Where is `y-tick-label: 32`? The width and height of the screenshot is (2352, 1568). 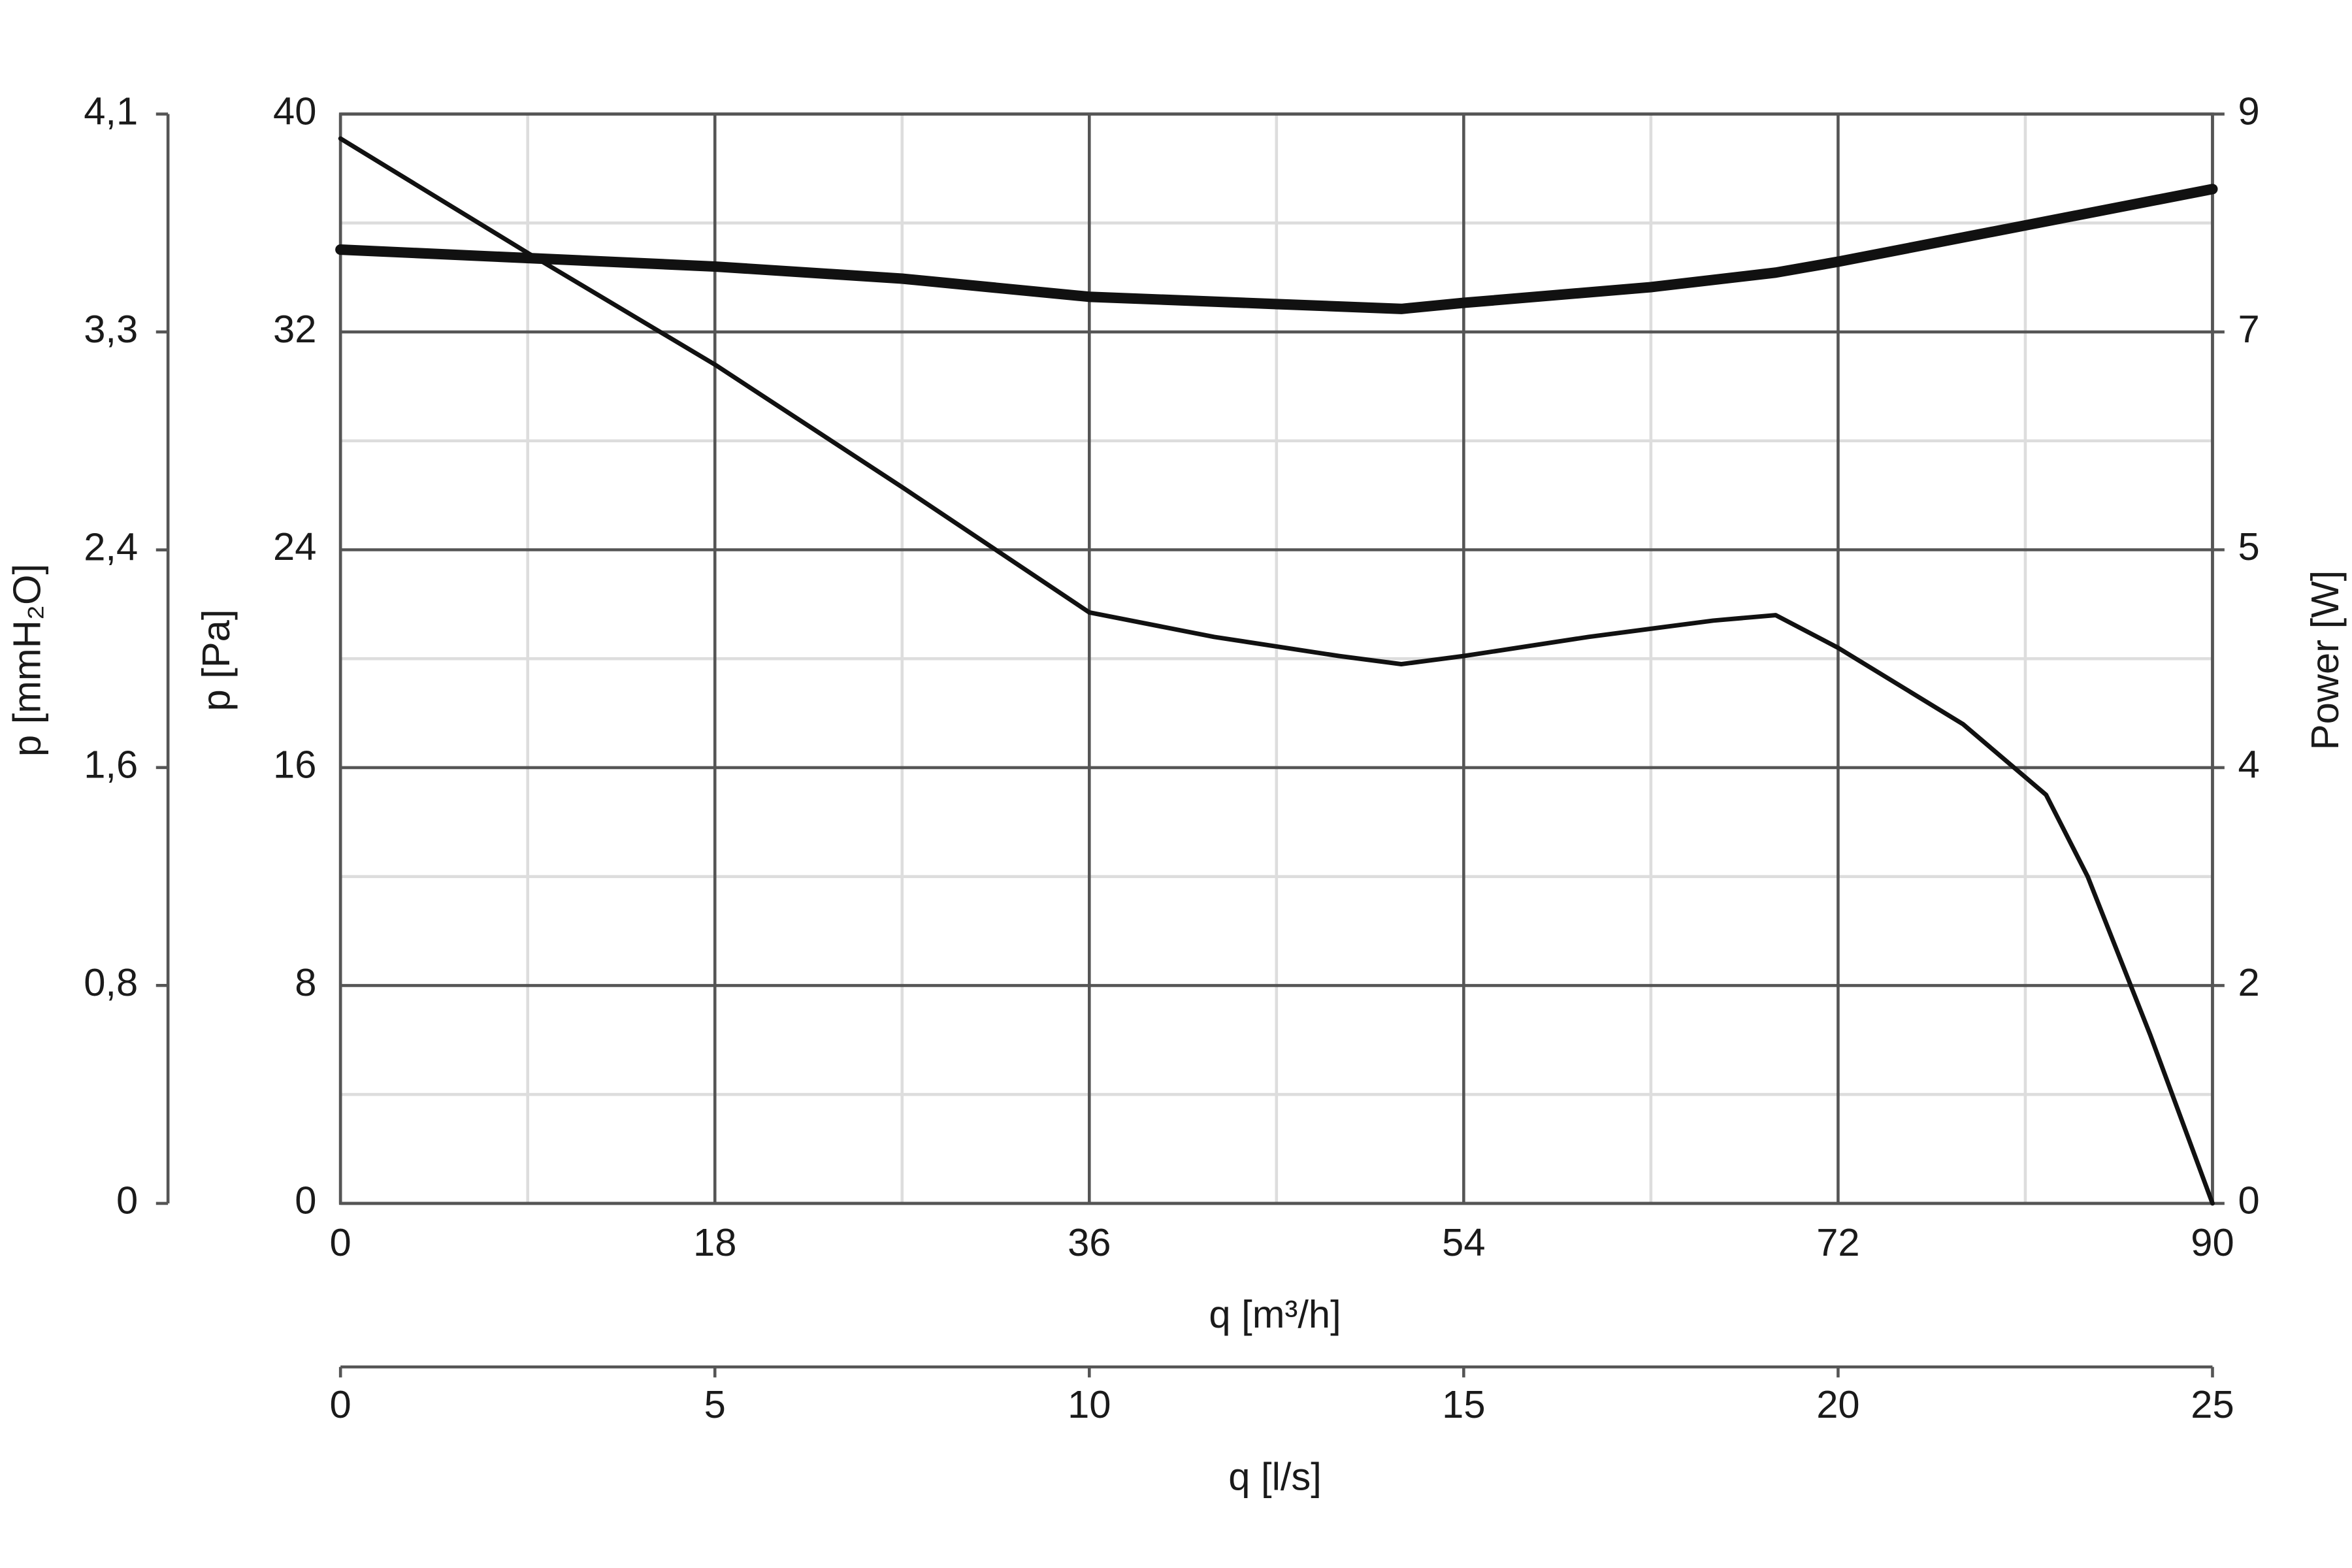
y-tick-label: 32 is located at coordinates (294, 329).